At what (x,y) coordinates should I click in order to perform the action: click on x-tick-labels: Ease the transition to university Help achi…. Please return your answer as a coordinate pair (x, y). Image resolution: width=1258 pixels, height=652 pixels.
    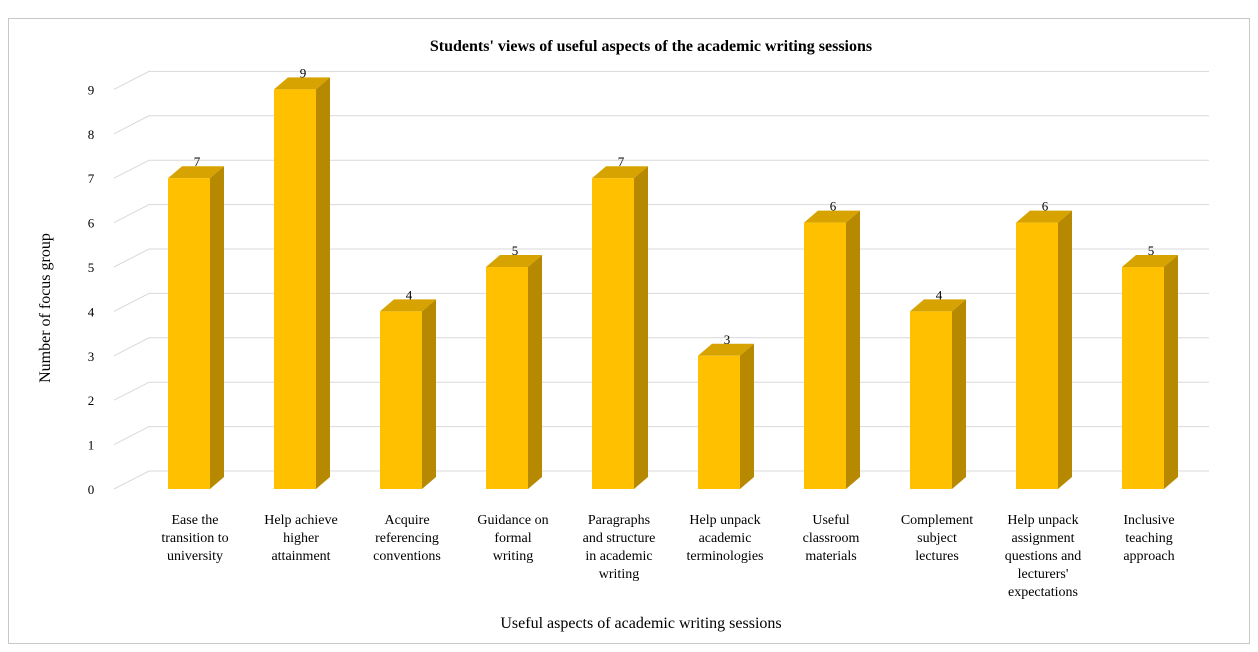
    Looking at the image, I should click on (667, 556).